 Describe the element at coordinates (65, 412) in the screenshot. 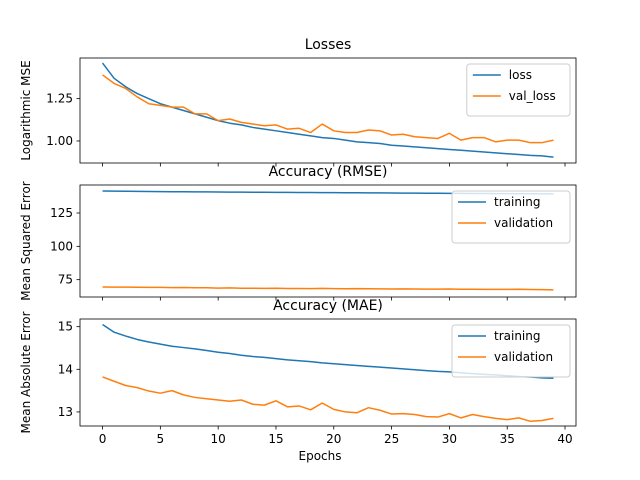

I see `y-tick-label: 13` at that location.